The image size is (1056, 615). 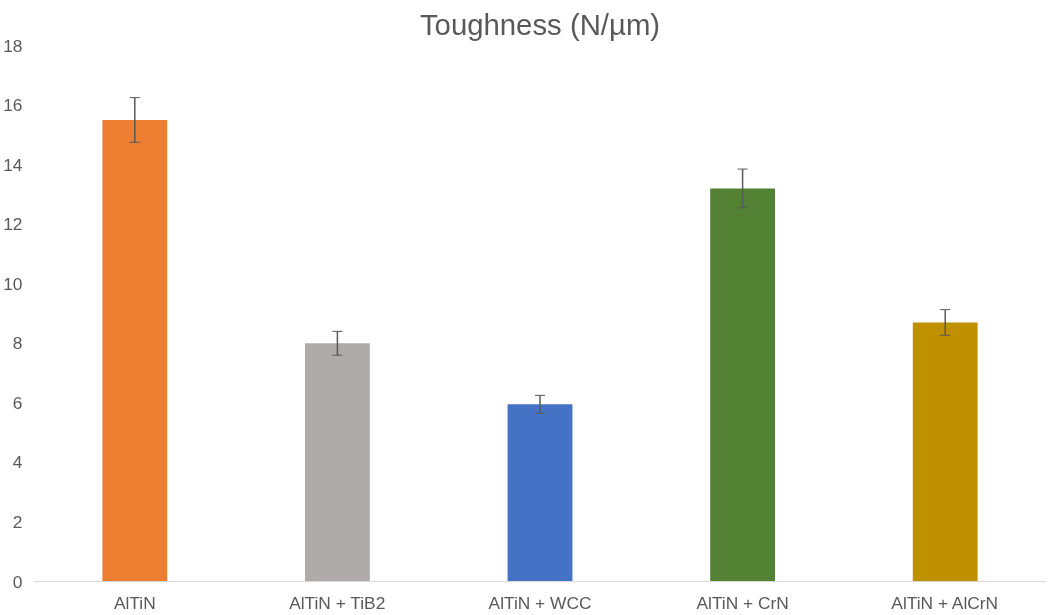 I want to click on y-tick-label: 14, so click(x=13, y=164).